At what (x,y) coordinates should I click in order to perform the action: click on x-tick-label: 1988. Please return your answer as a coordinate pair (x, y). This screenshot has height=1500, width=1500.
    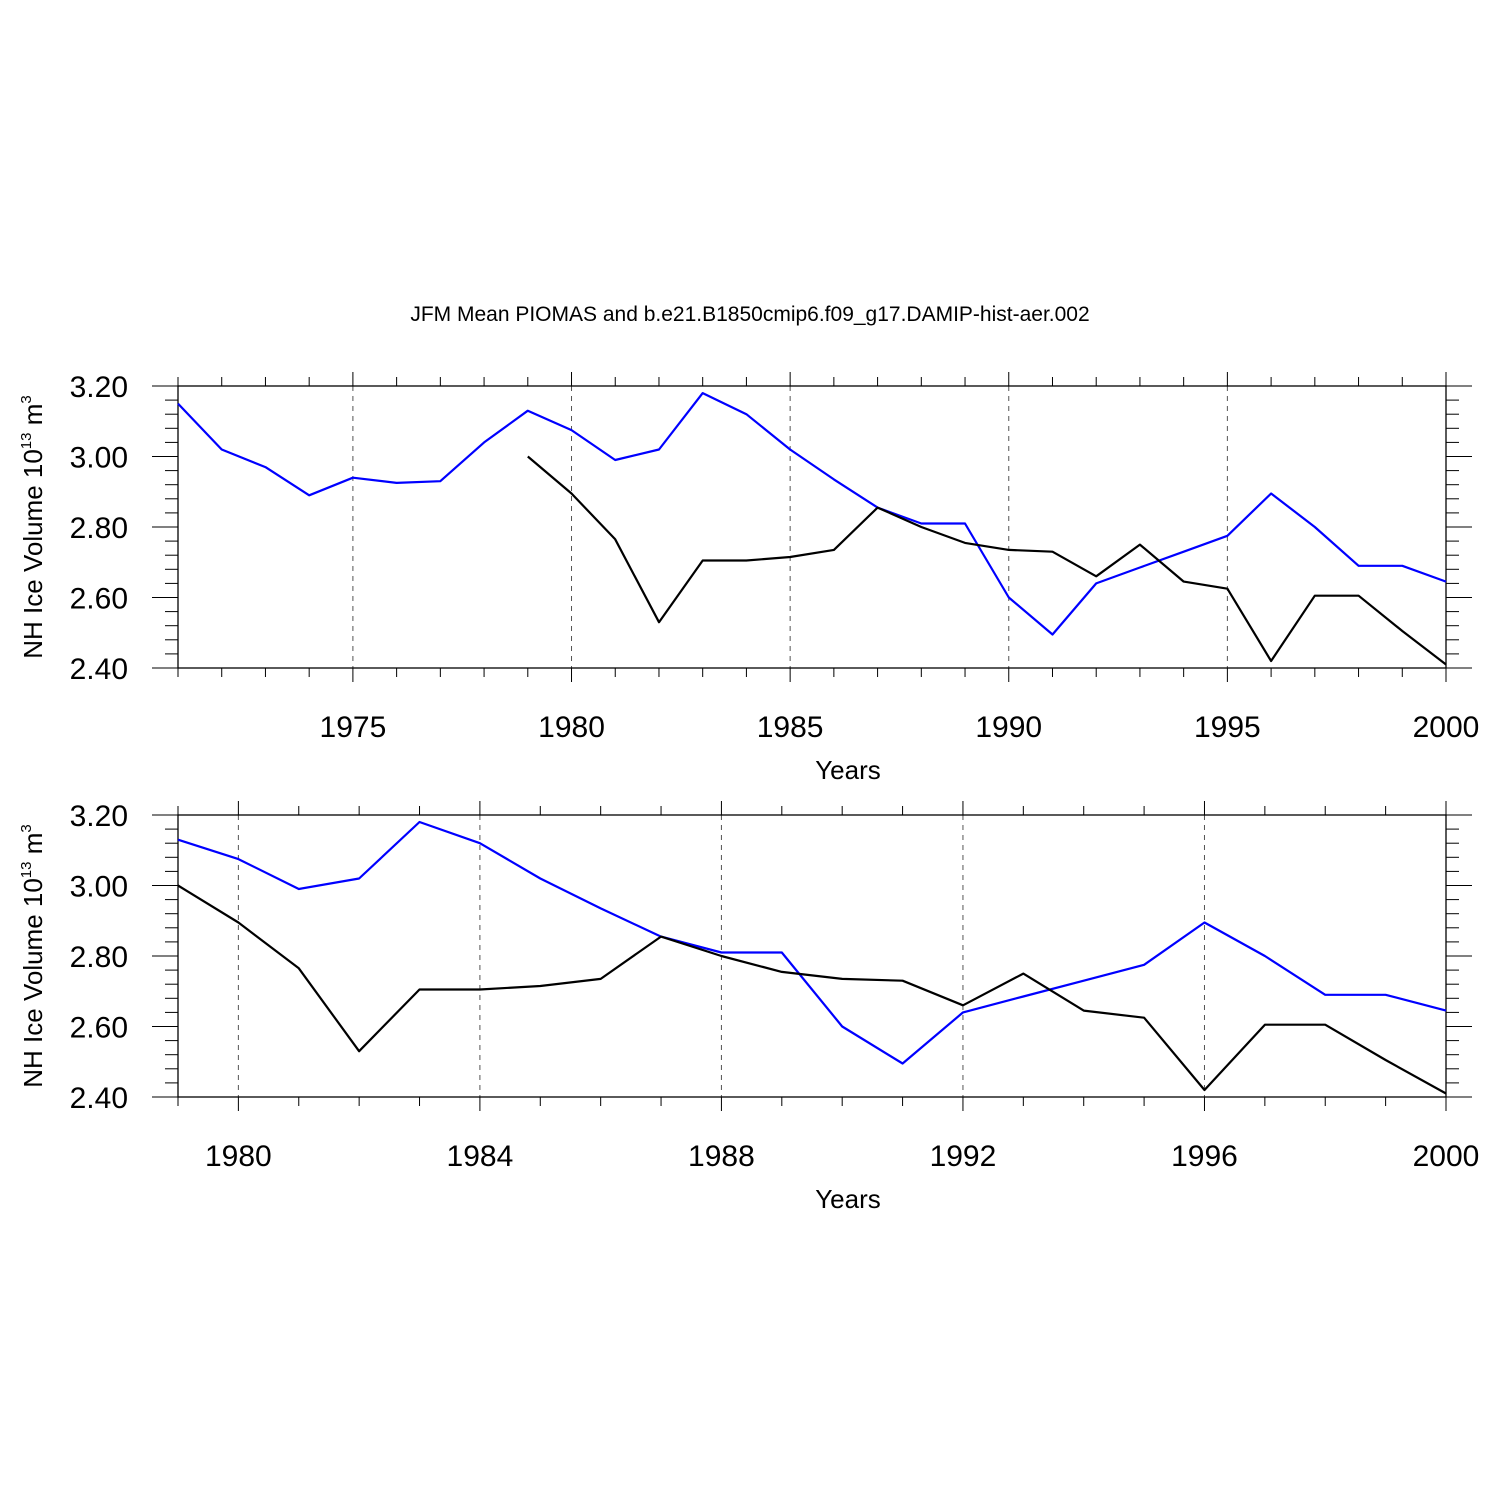
    Looking at the image, I should click on (721, 1156).